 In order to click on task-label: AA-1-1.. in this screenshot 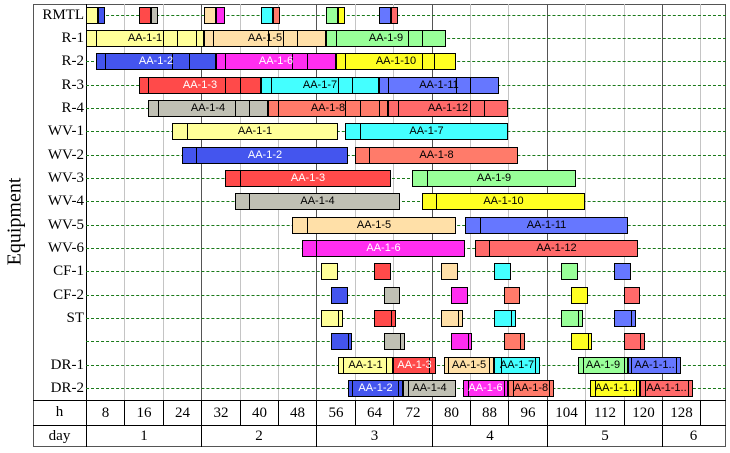, I will do `click(654, 365)`.